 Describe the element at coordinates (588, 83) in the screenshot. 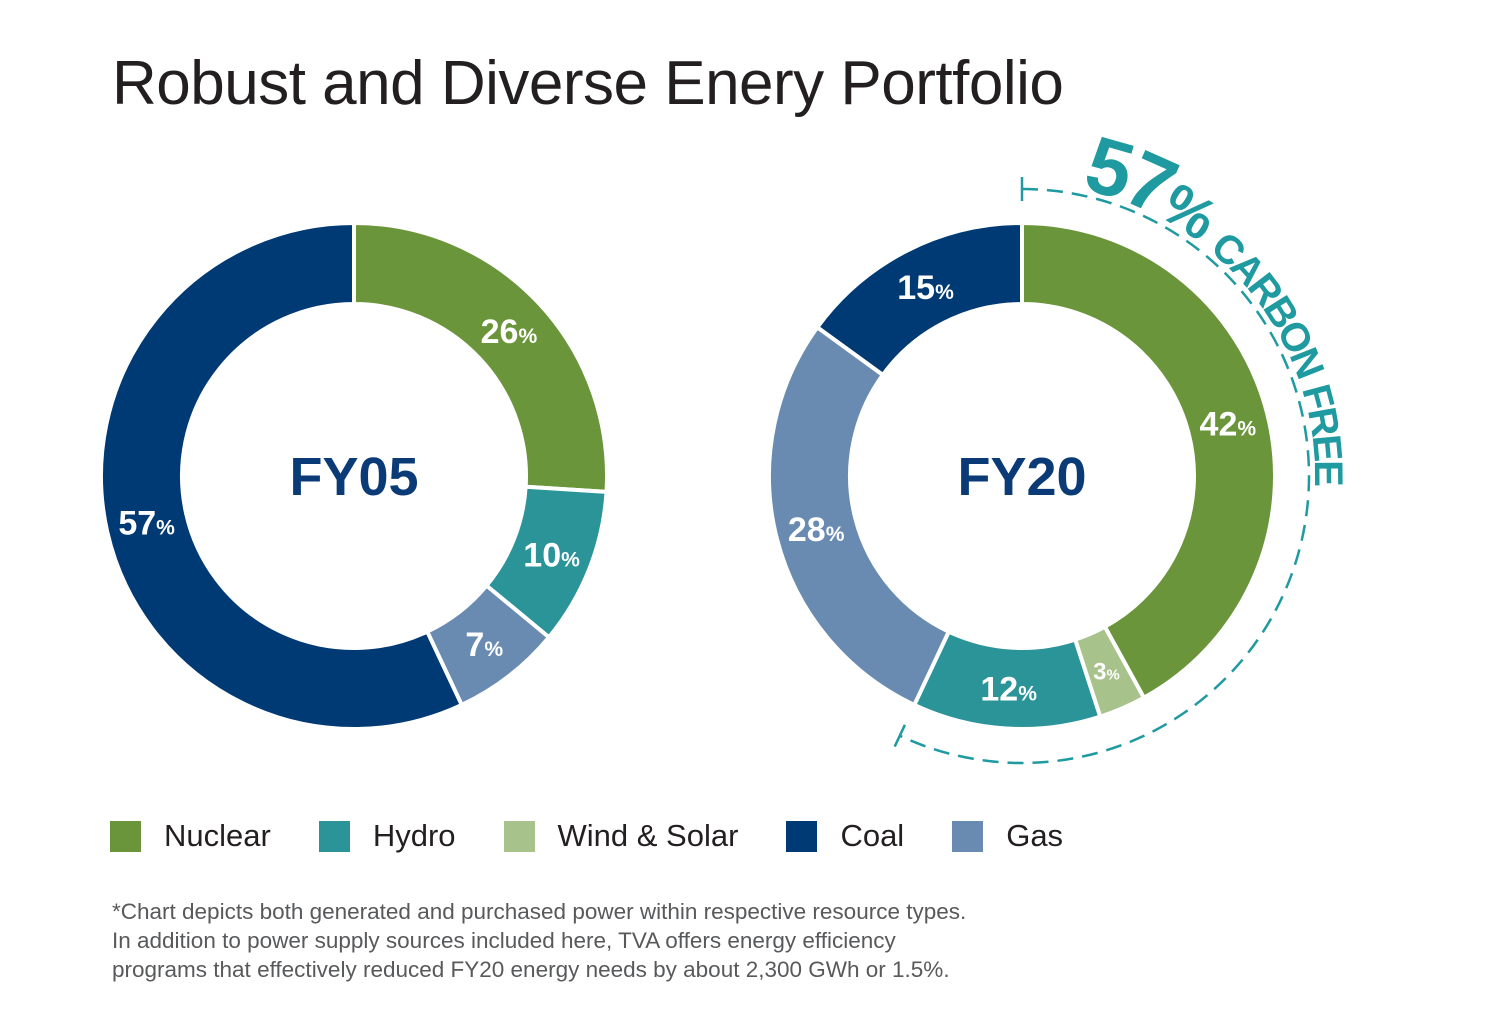

I see `page-title: Robust and Diverse Enery Portfolio` at that location.